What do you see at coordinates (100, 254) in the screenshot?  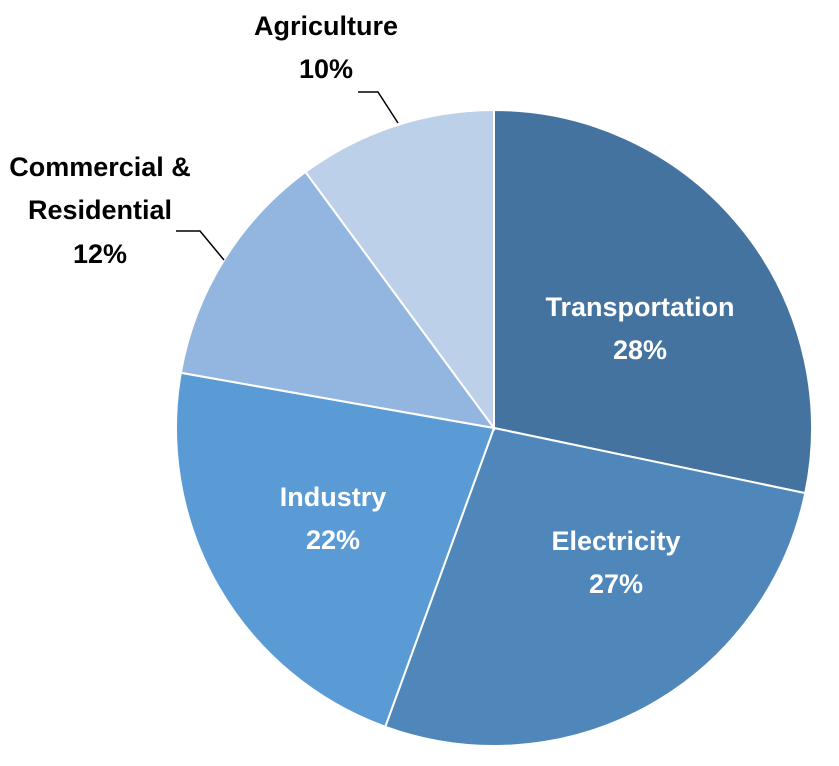 I see `slice-value-commercial-and-residential: 12%` at bounding box center [100, 254].